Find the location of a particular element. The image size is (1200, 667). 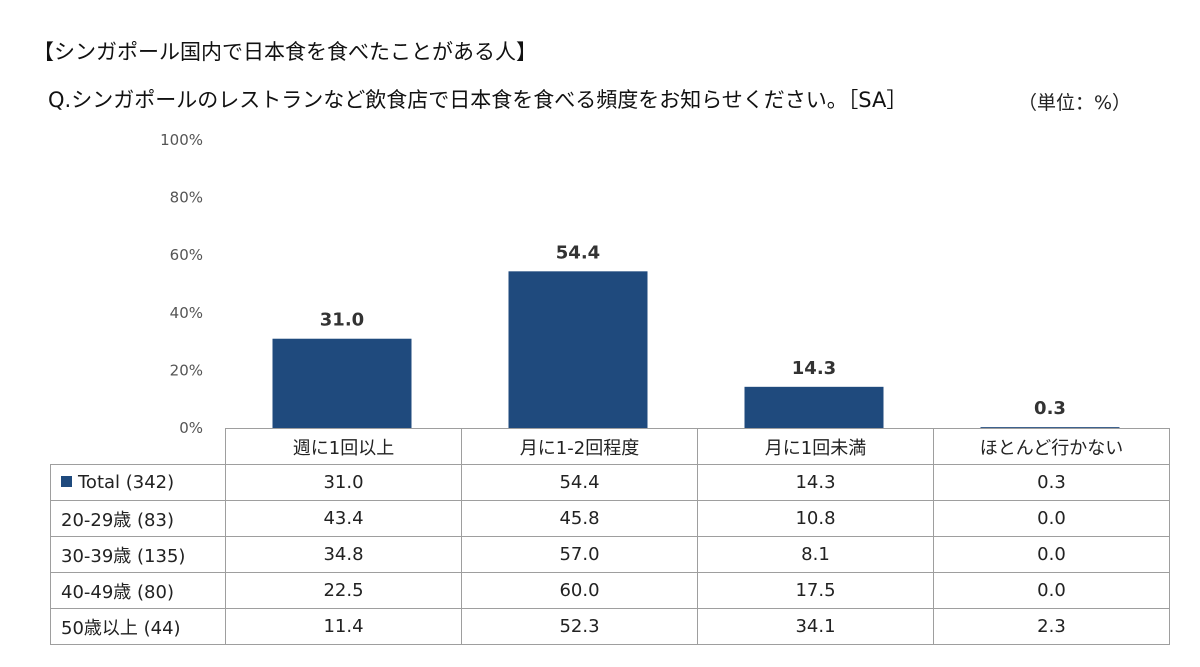

y-axis-ticks: 0%20%40%60%80%100% is located at coordinates (181, 284).